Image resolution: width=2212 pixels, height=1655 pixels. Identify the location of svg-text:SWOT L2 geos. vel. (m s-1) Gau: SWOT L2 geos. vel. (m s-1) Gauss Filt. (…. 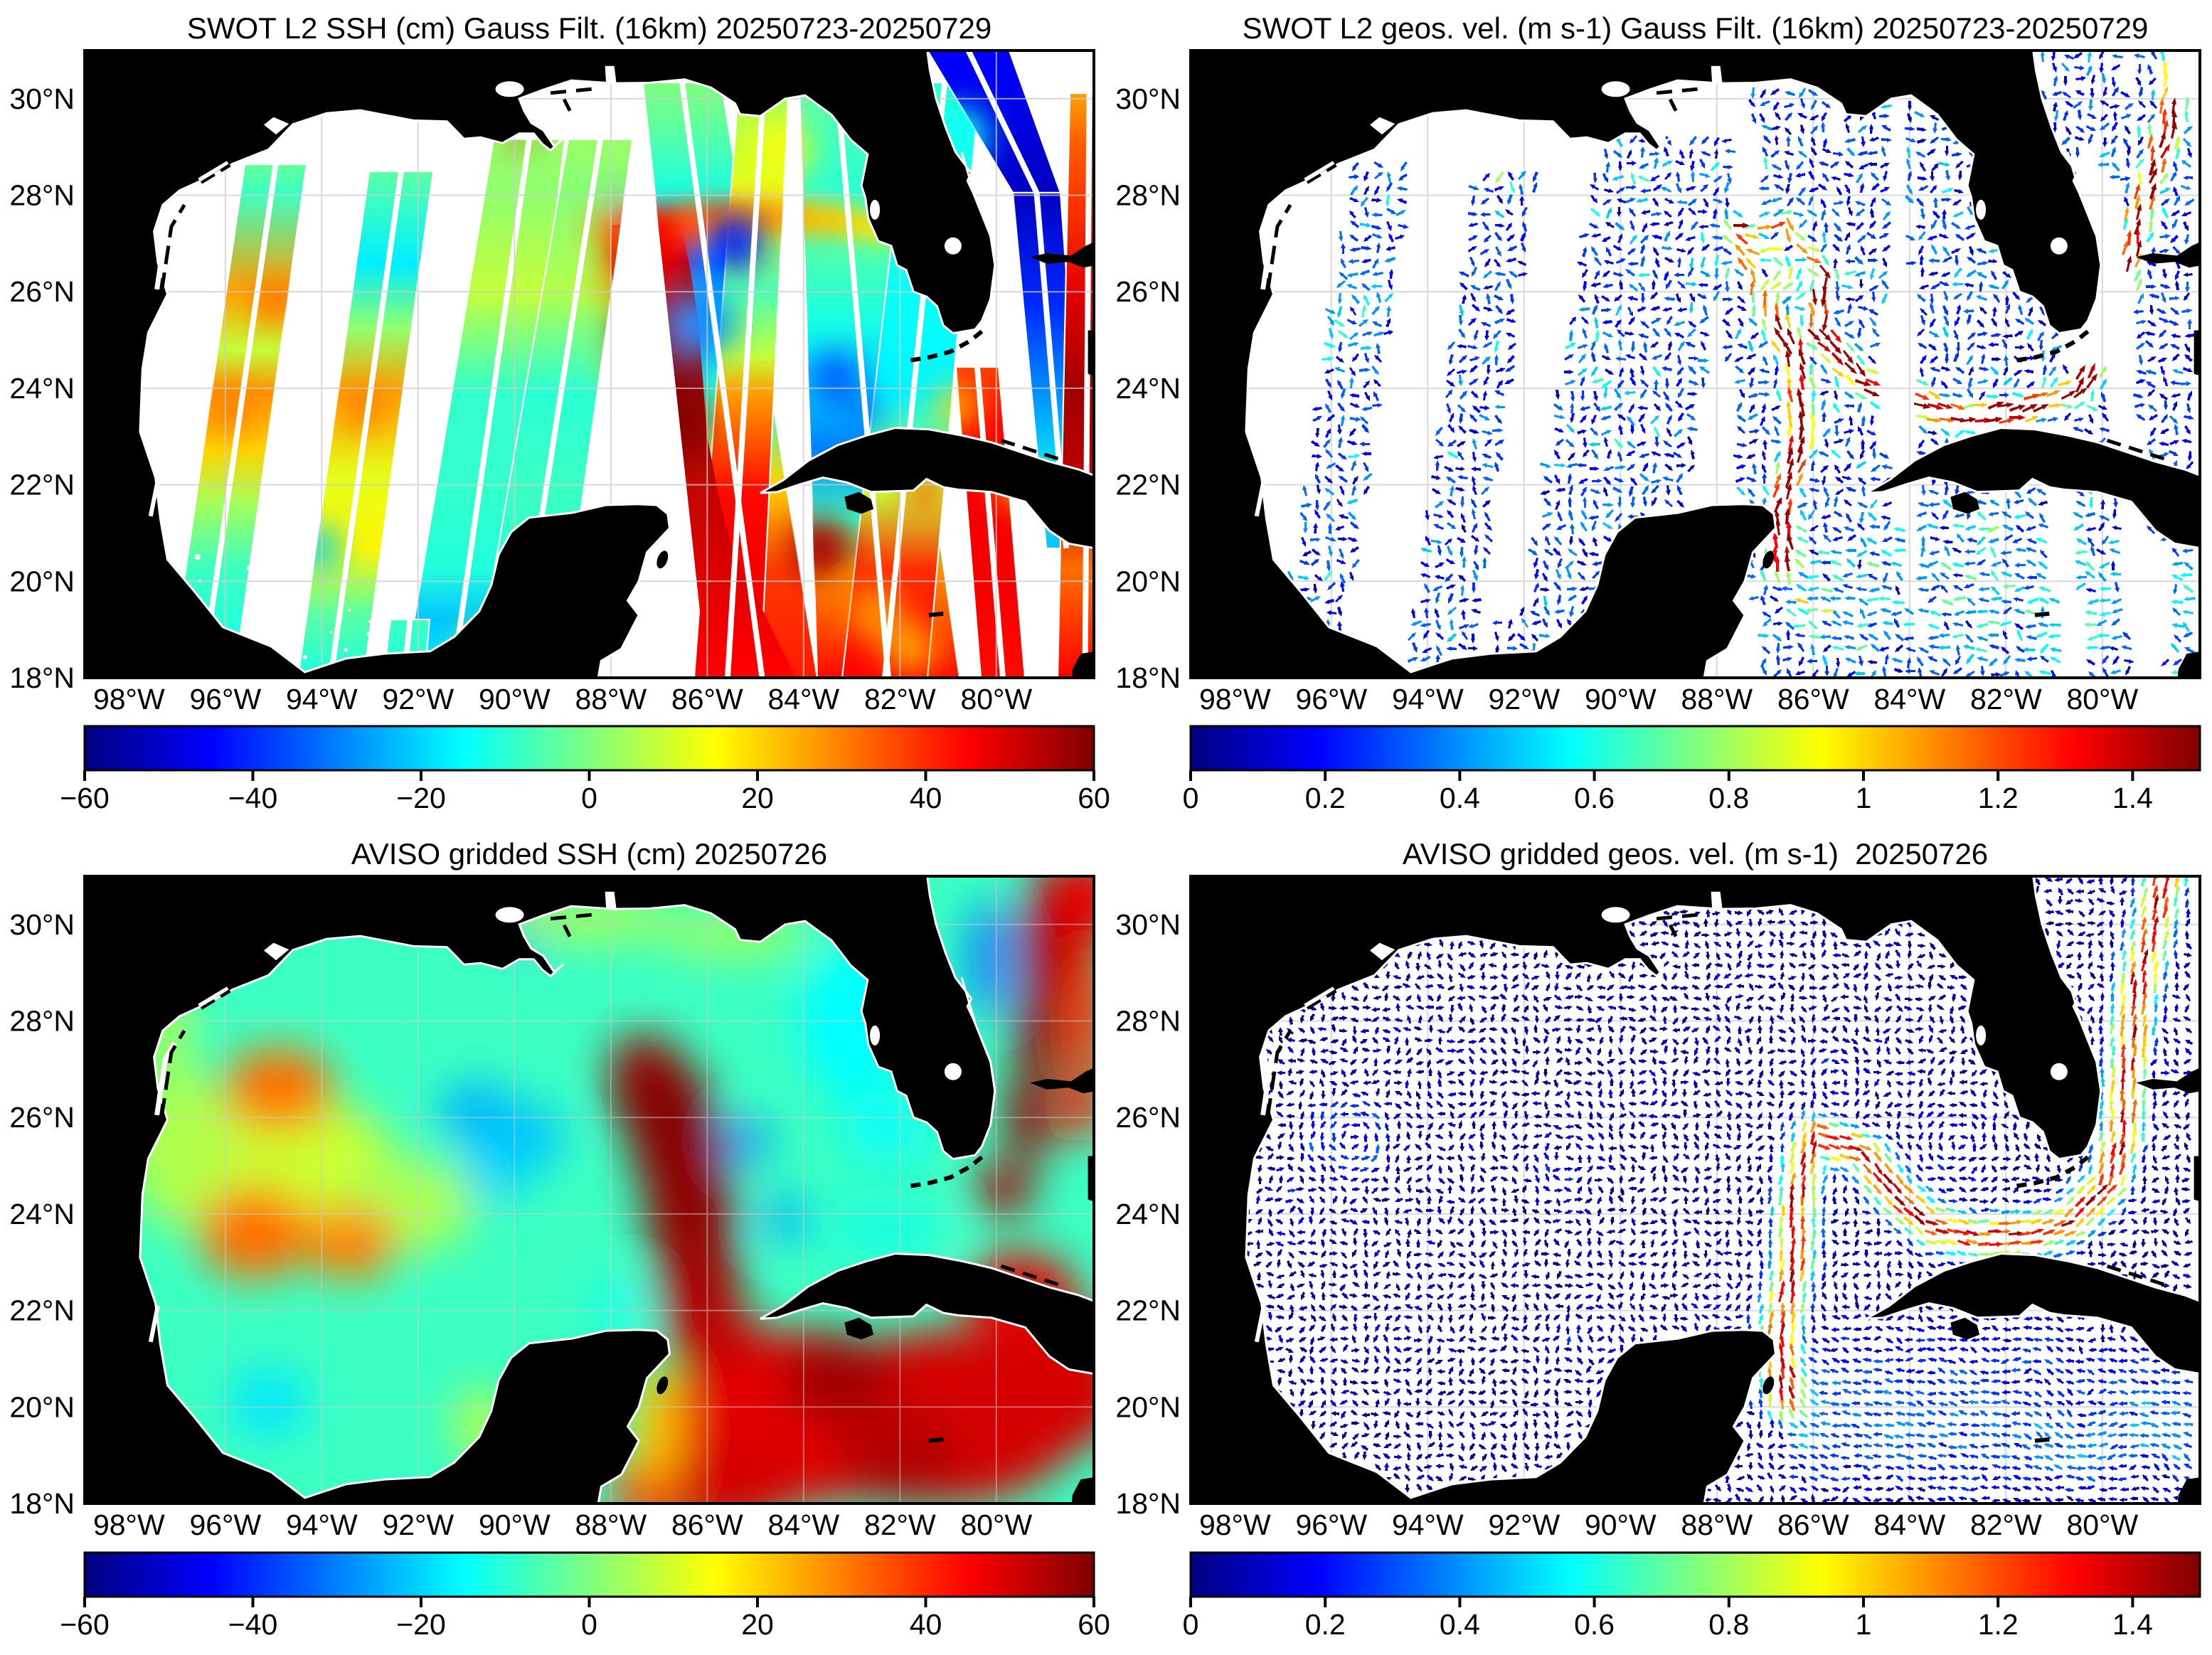
(1696, 28).